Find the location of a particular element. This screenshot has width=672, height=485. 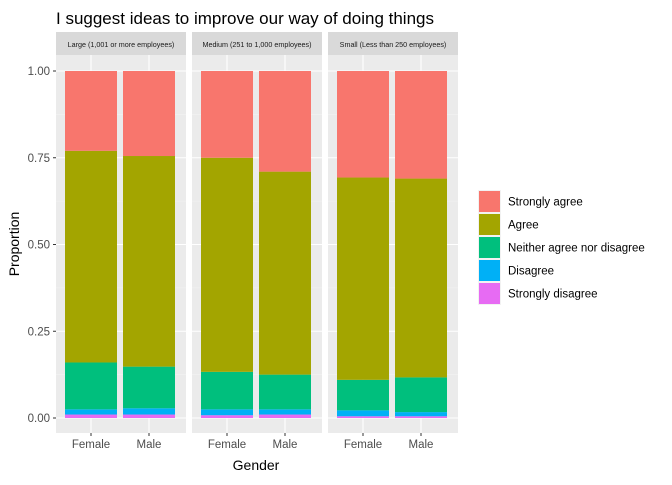

legend-label: Agree is located at coordinates (523, 226).